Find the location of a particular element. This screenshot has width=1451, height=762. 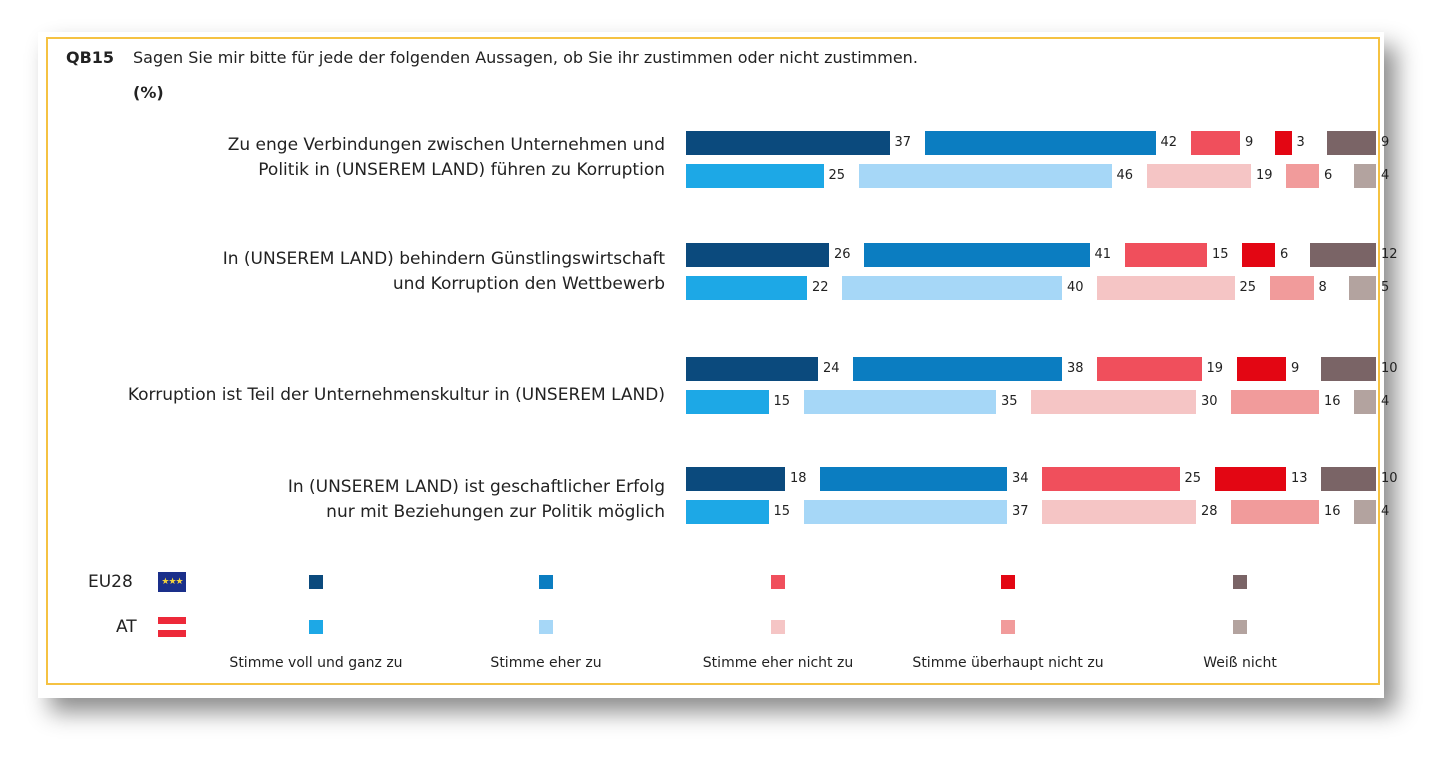

data-label-eu28-q4-weiss-nicht: 10 is located at coordinates (1389, 478).